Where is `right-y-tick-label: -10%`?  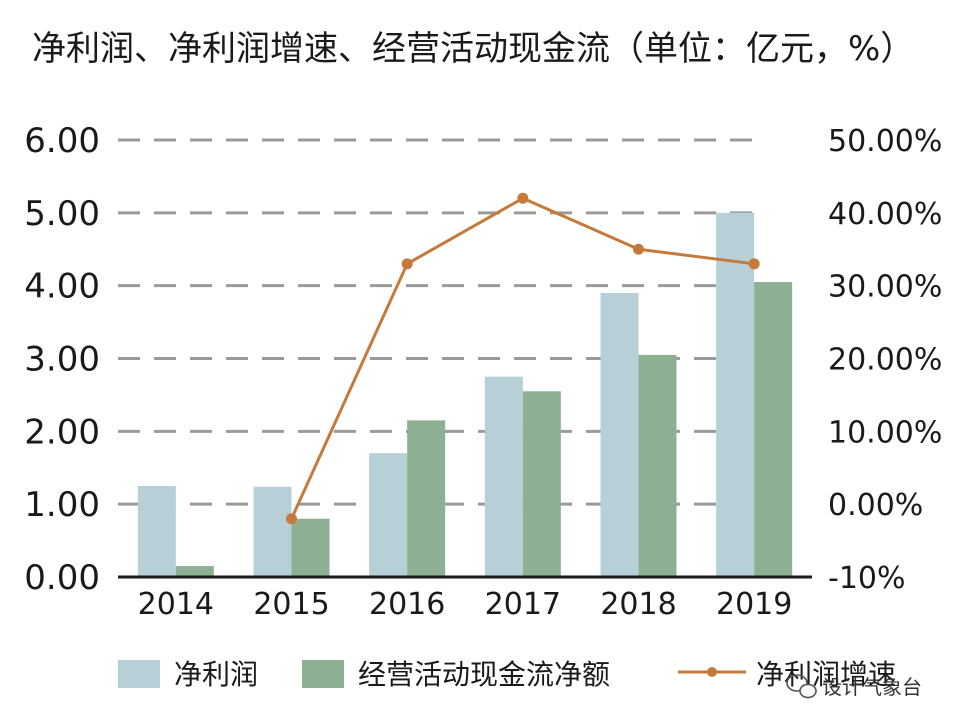 right-y-tick-label: -10% is located at coordinates (867, 578).